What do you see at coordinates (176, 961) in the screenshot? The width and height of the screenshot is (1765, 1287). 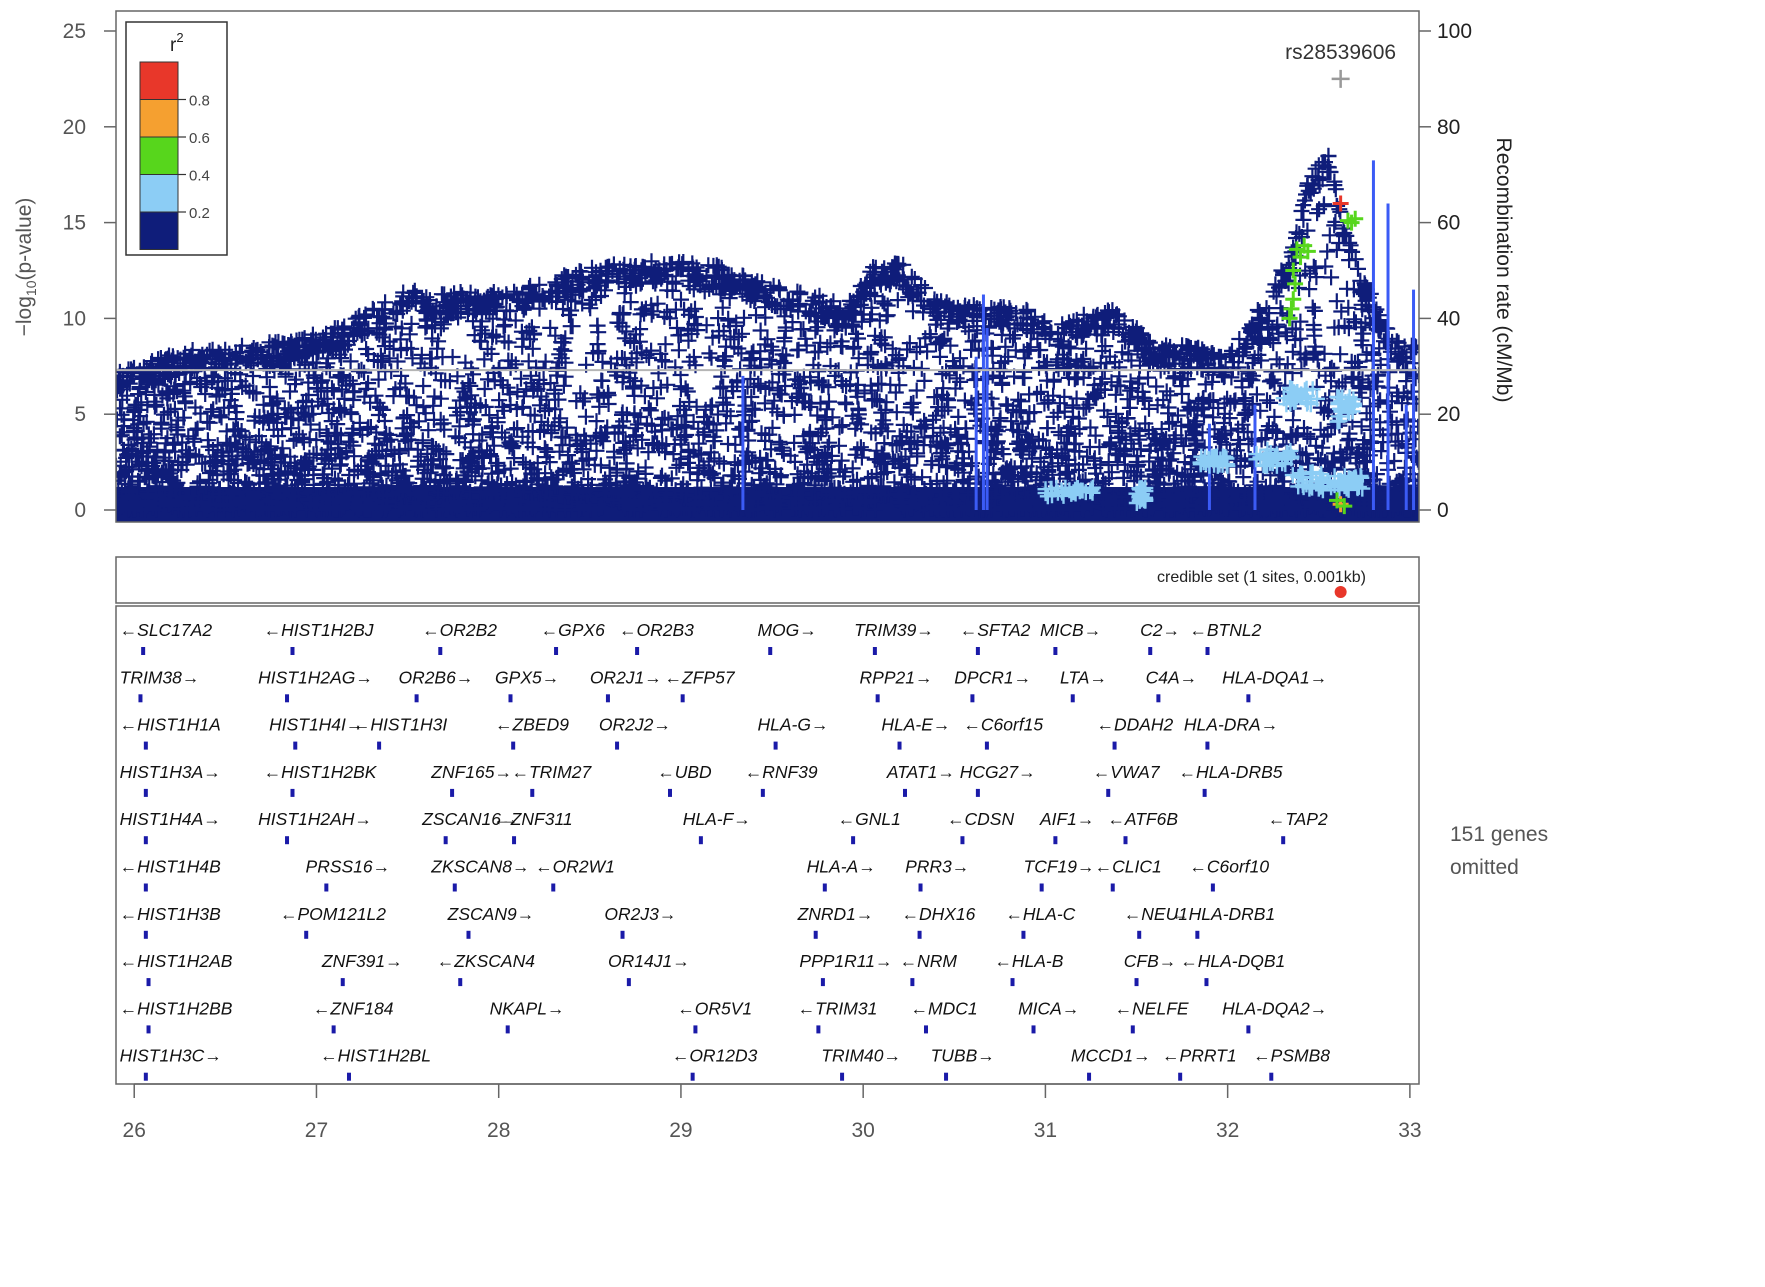 I see `gene-label: ←HIST1H2AB` at bounding box center [176, 961].